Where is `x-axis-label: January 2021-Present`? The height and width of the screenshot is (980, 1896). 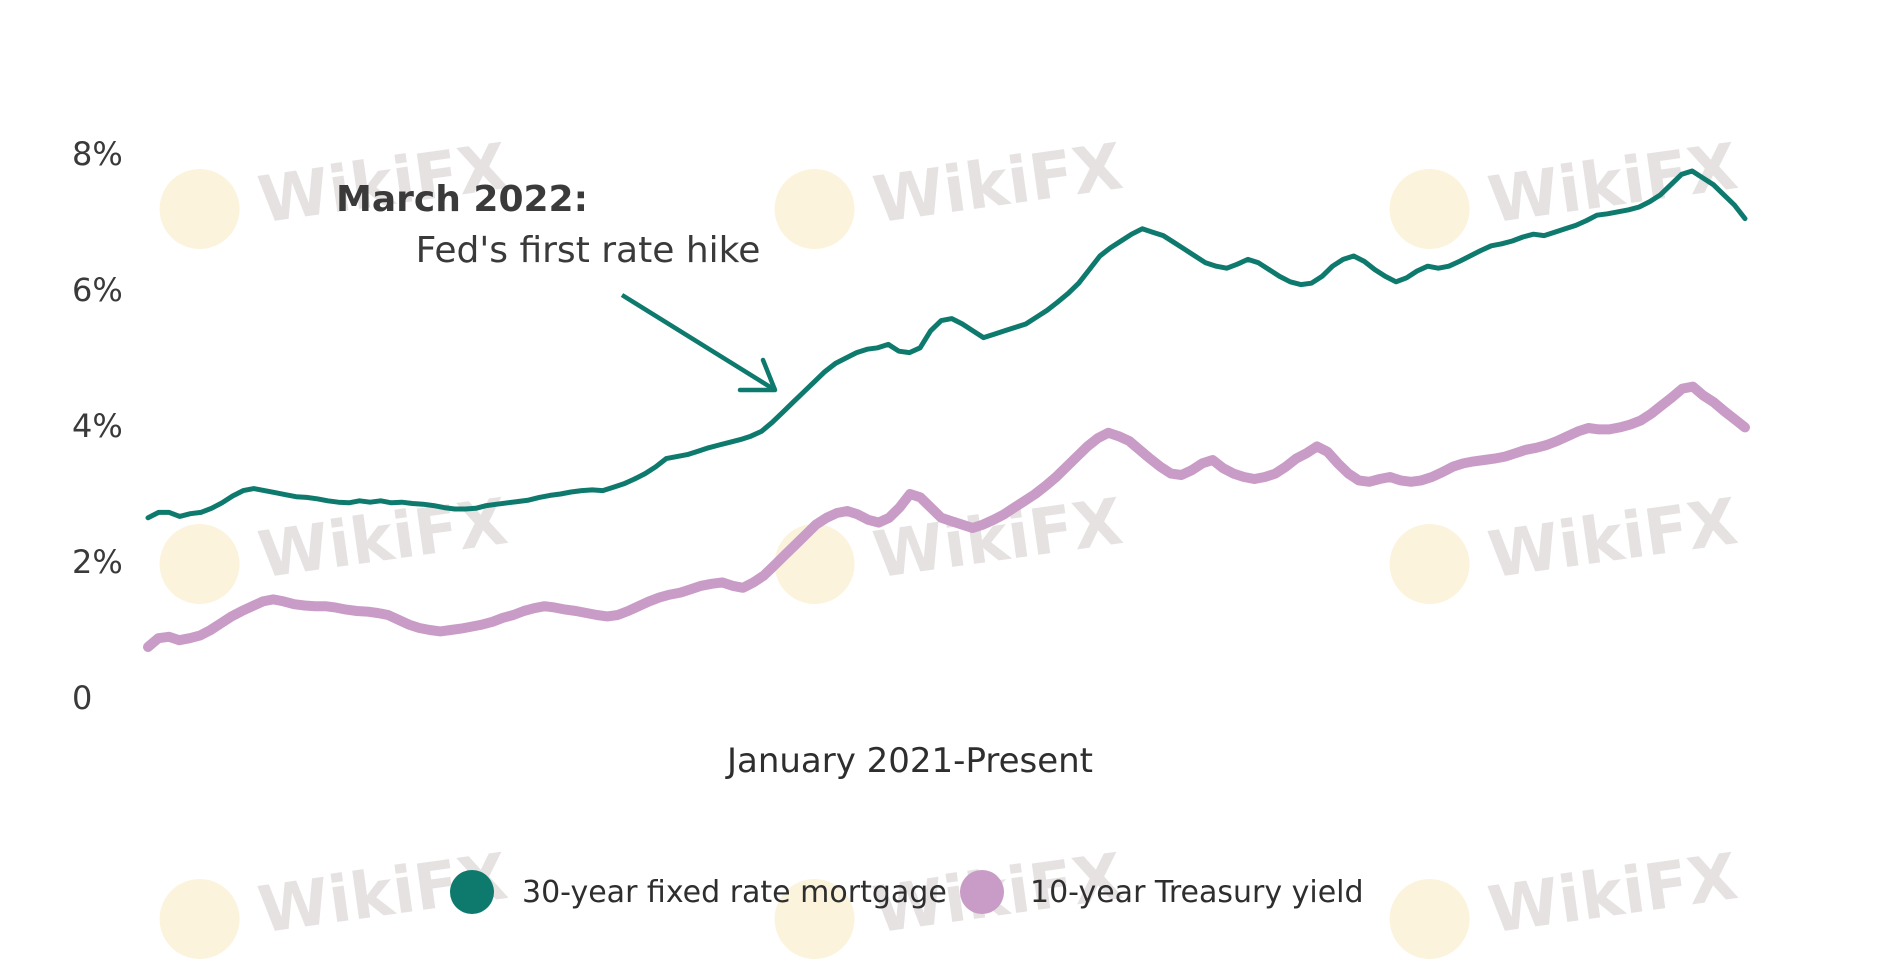 x-axis-label: January 2021-Present is located at coordinates (909, 761).